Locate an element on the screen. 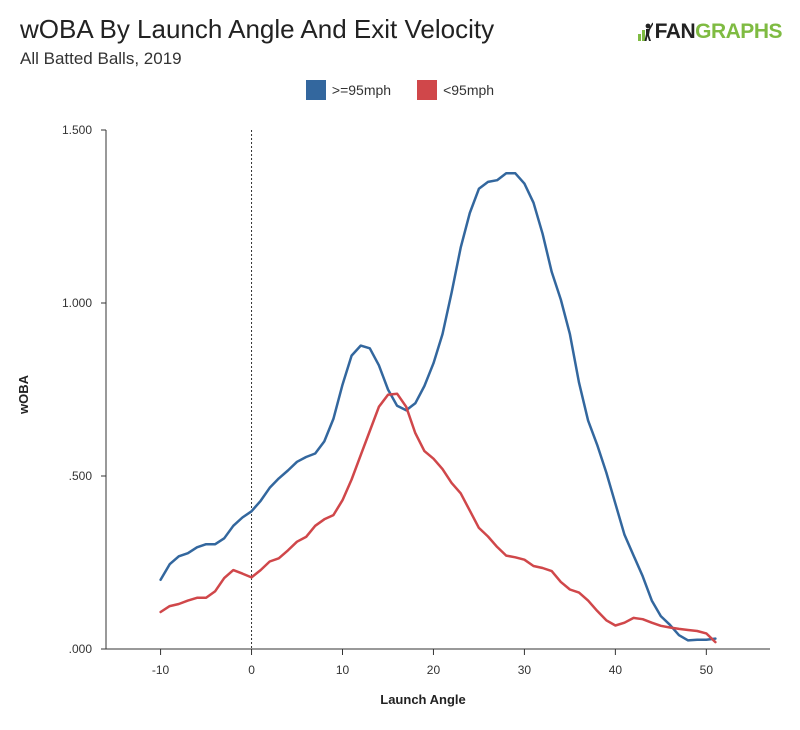 The height and width of the screenshot is (730, 800). legend-item-fast: >=95mph is located at coordinates (348, 90).